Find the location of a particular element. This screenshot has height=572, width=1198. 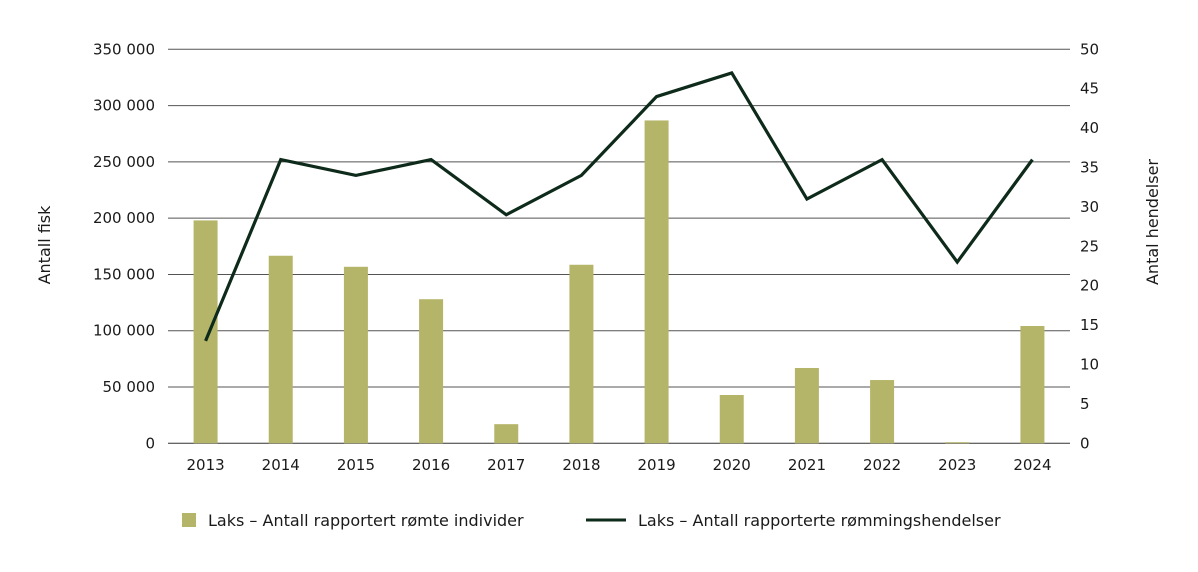

left-axis-label: Antall fisk is located at coordinates (44, 245).